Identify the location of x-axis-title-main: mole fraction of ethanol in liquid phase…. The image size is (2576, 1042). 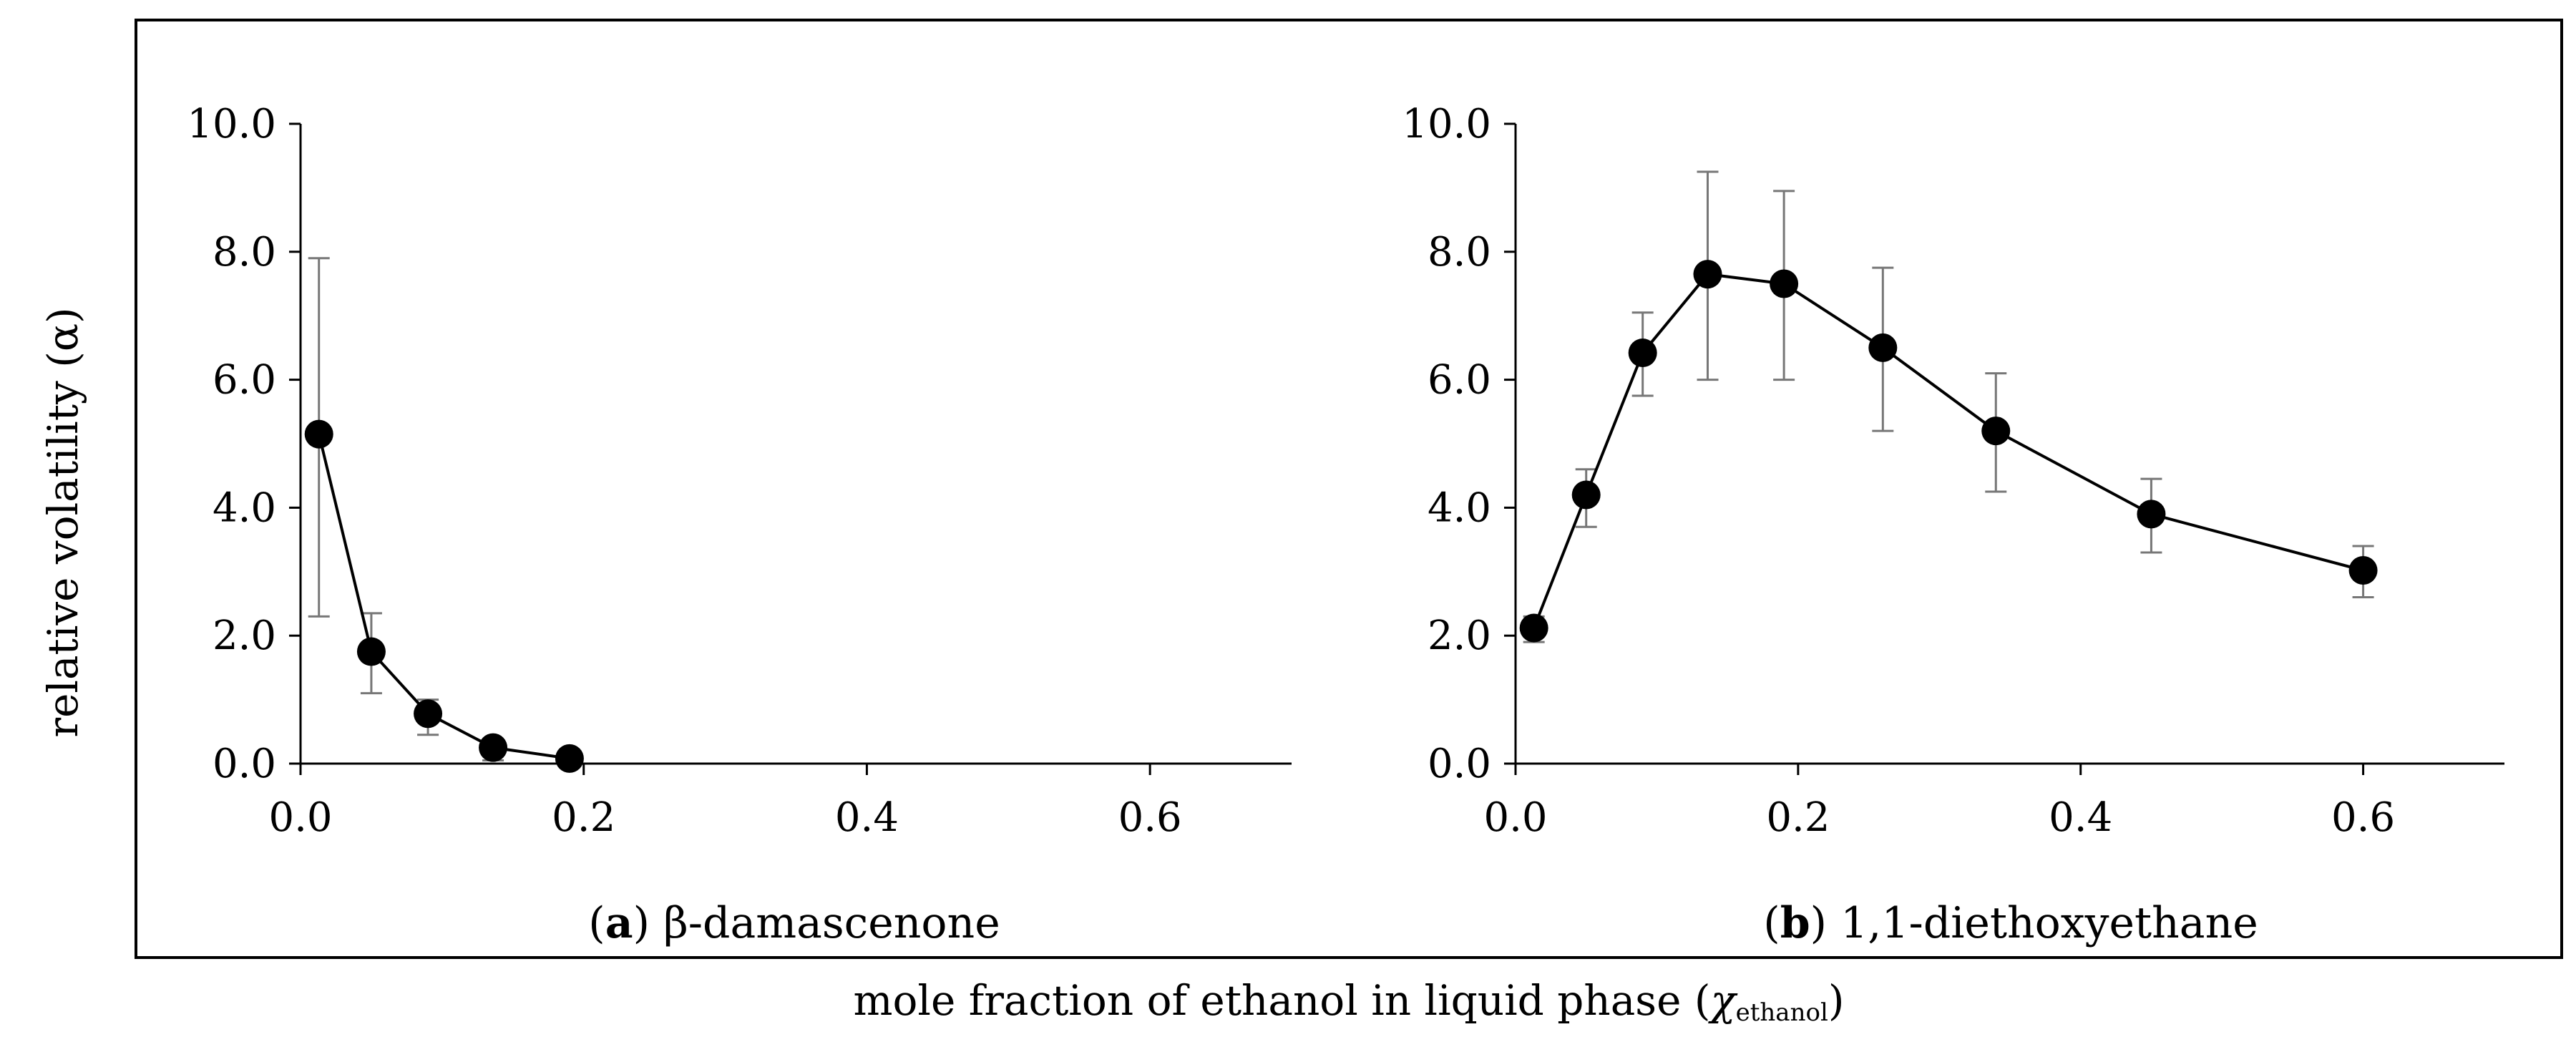
(1282, 1000).